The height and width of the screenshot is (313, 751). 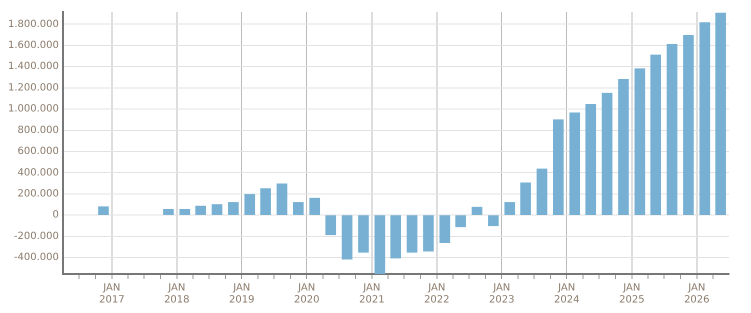 What do you see at coordinates (567, 294) in the screenshot?
I see `x-tick-label: JAN 2024` at bounding box center [567, 294].